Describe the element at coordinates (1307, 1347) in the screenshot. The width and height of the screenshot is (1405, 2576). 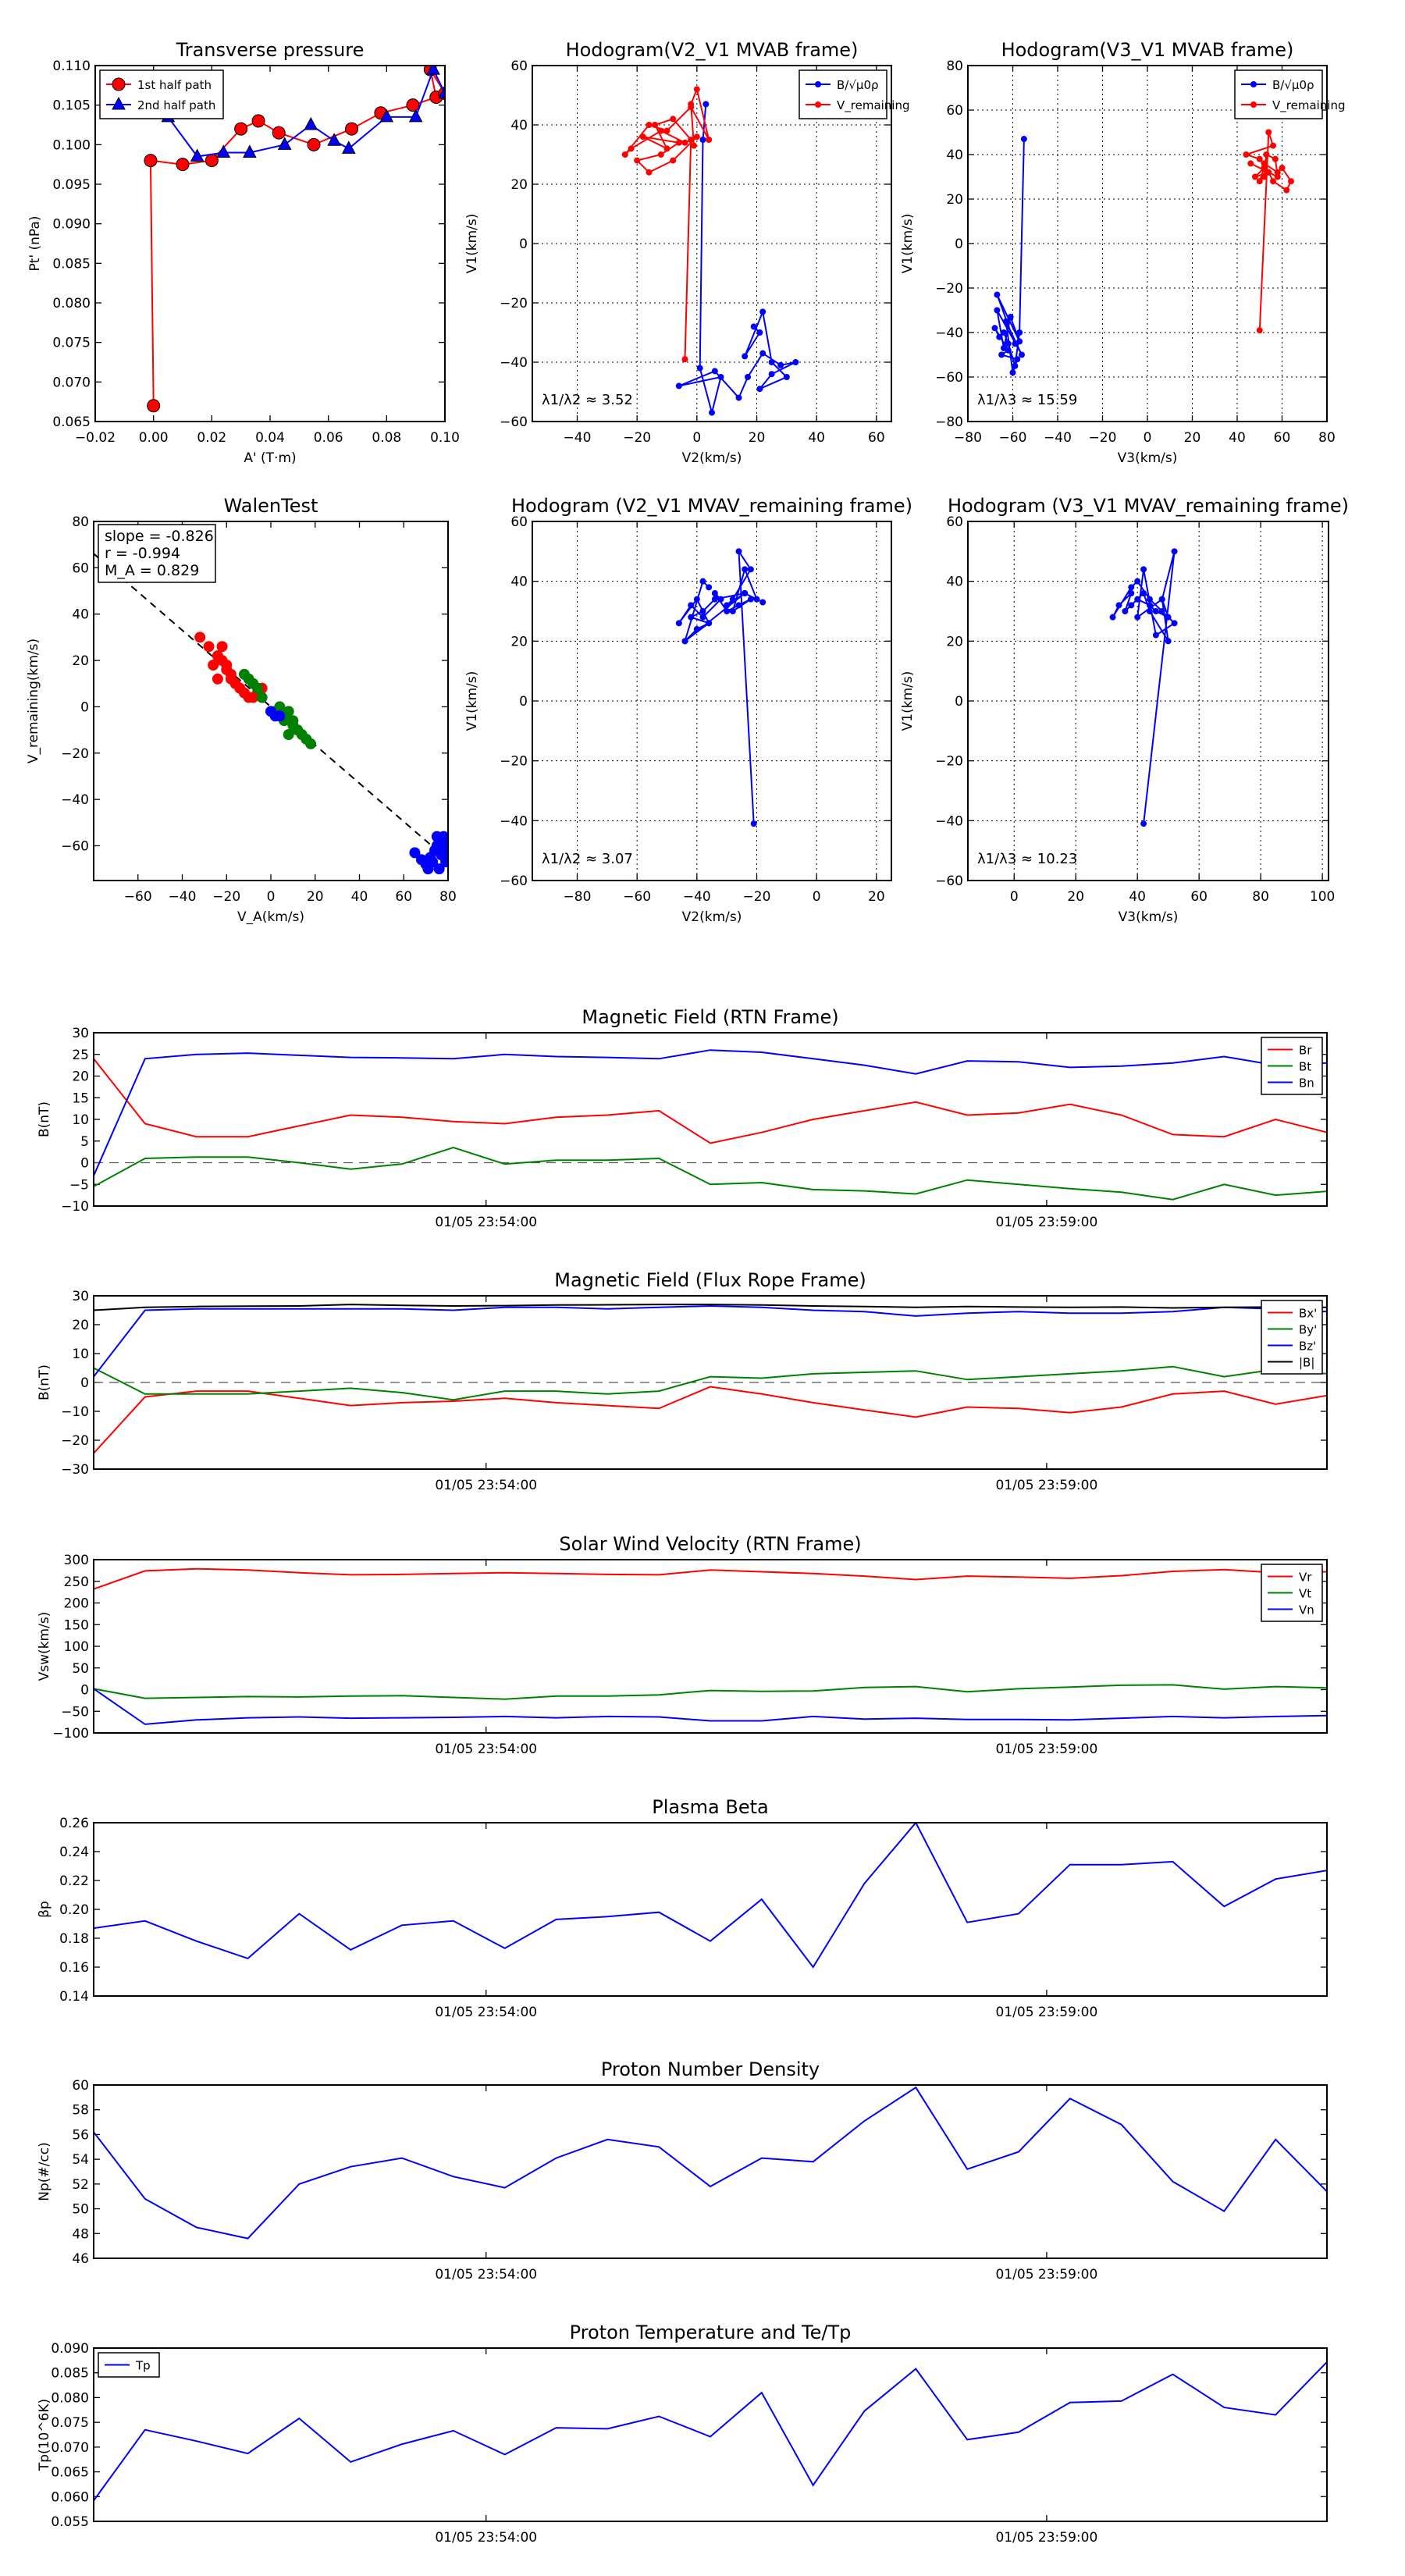
I see `legend-label: Bz'` at that location.